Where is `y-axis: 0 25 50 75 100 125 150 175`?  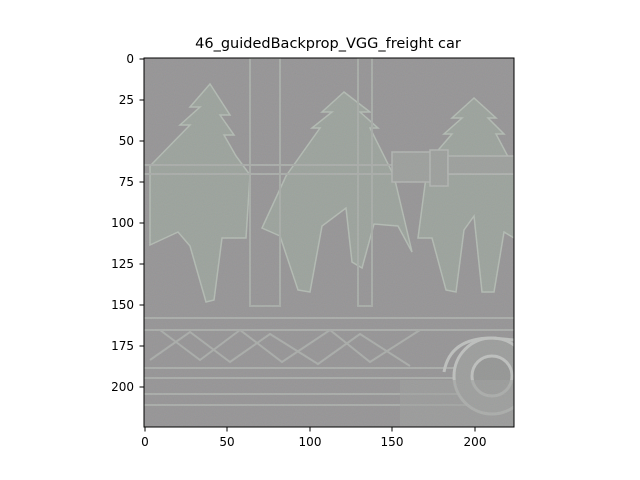
y-axis: 0 25 50 75 100 125 150 175 is located at coordinates (127, 223).